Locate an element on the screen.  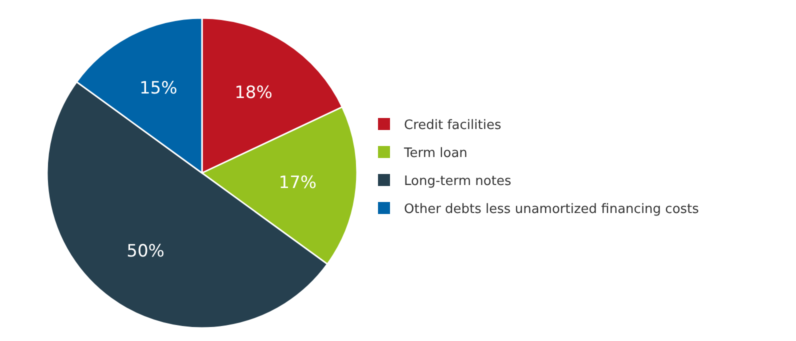
legend-label: Term loan is located at coordinates (435, 153).